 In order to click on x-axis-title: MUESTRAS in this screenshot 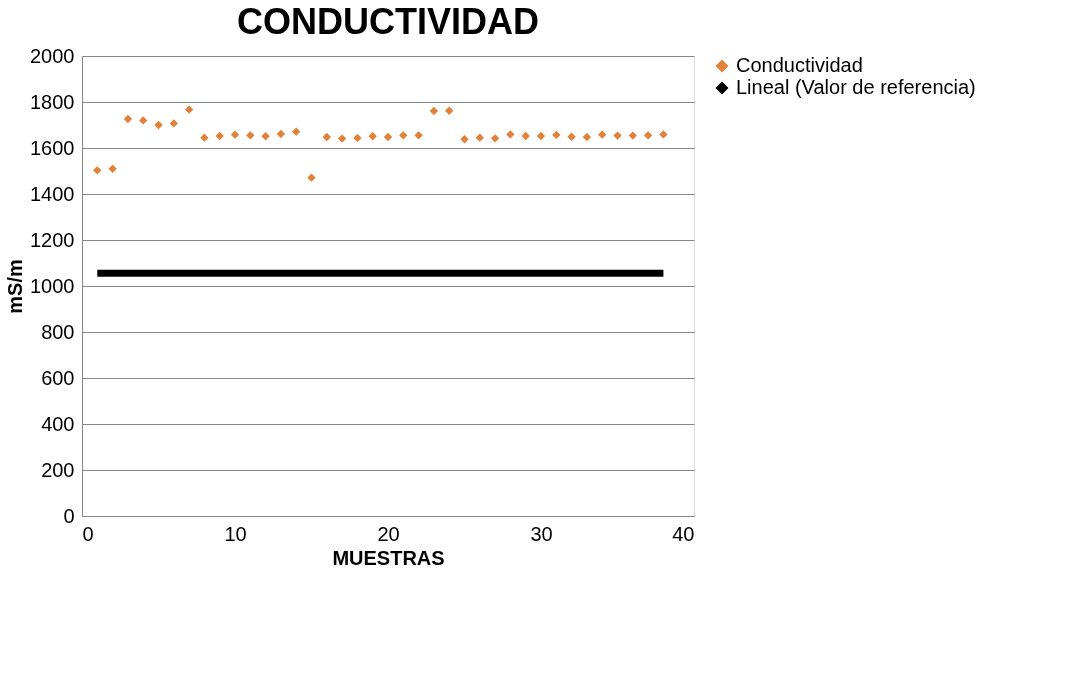, I will do `click(388, 557)`.